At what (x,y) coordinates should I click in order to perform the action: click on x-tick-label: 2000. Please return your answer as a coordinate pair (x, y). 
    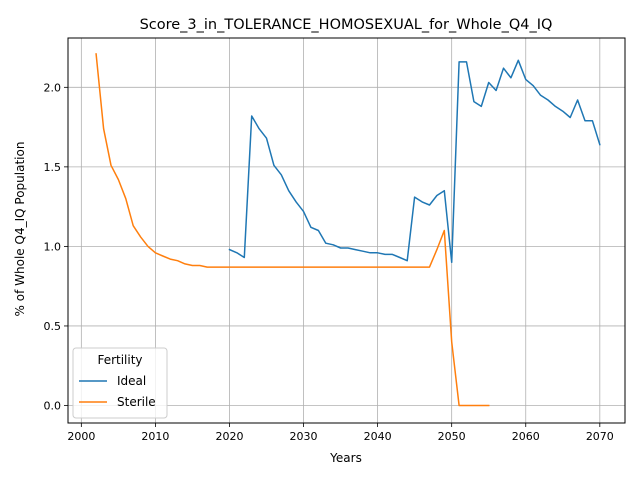
    Looking at the image, I should click on (81, 436).